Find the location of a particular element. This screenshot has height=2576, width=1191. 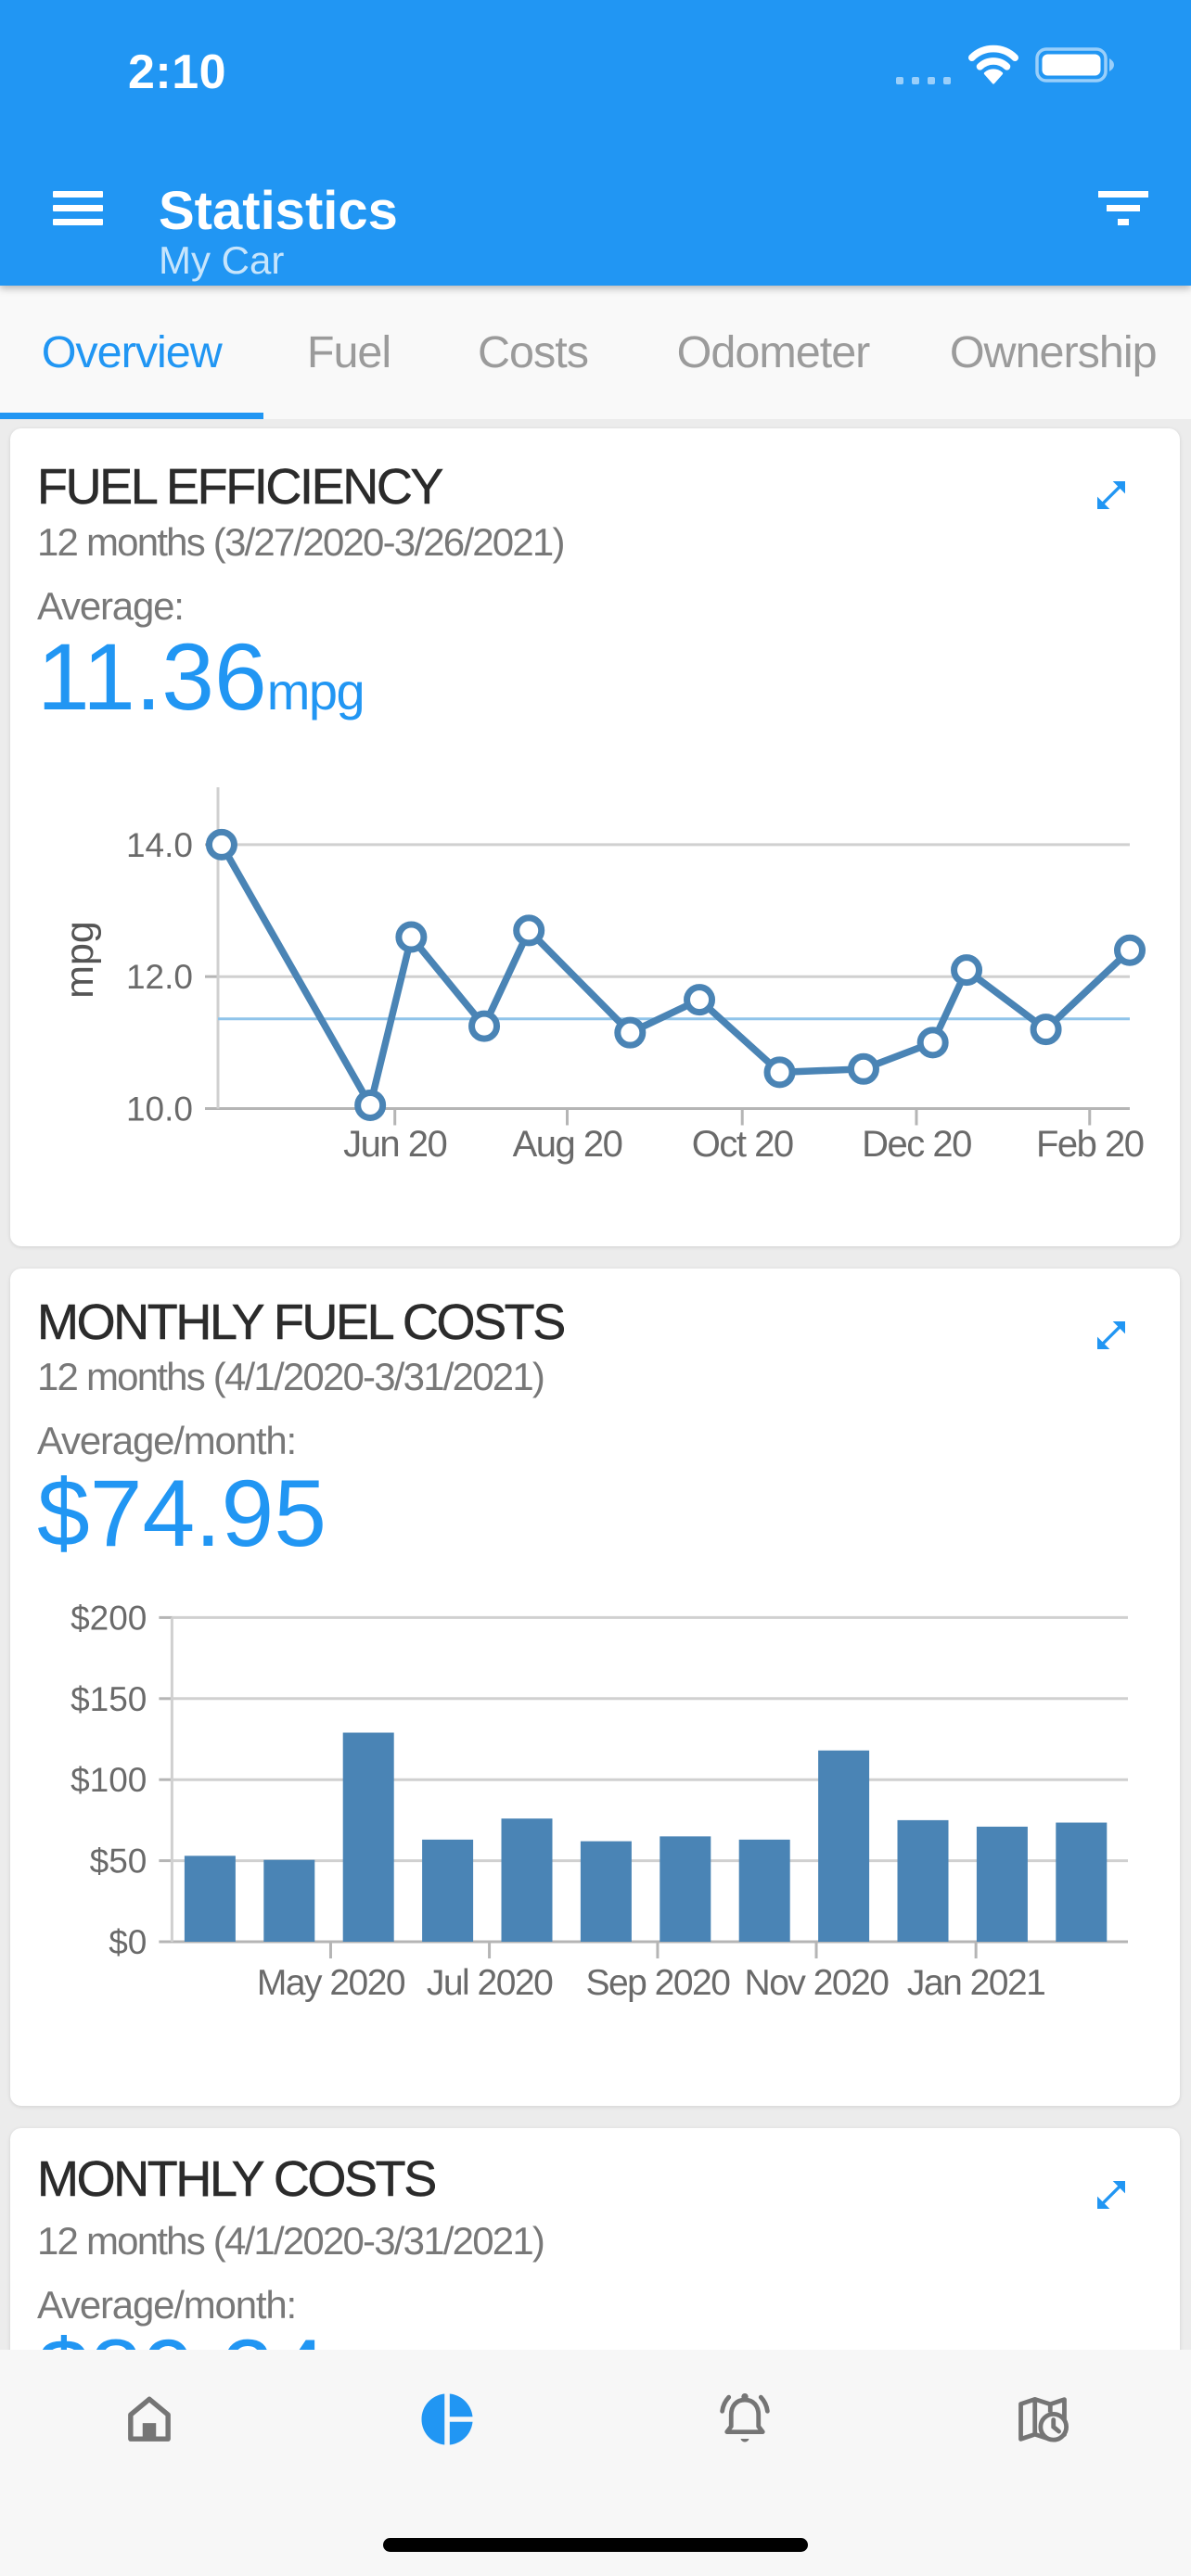

tab-bar: Overview Fuel Costs Odometer Ownership is located at coordinates (595, 353).